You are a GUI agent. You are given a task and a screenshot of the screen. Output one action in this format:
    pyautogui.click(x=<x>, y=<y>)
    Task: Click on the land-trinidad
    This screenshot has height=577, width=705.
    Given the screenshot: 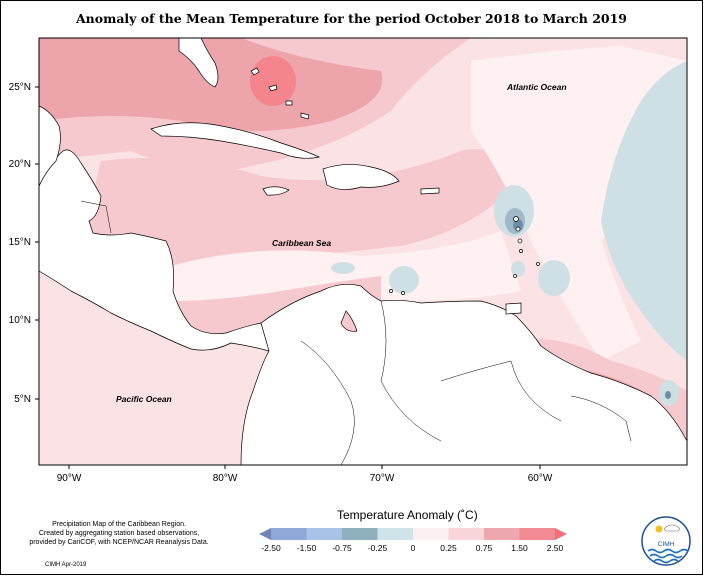 What is the action you would take?
    pyautogui.click(x=513, y=308)
    